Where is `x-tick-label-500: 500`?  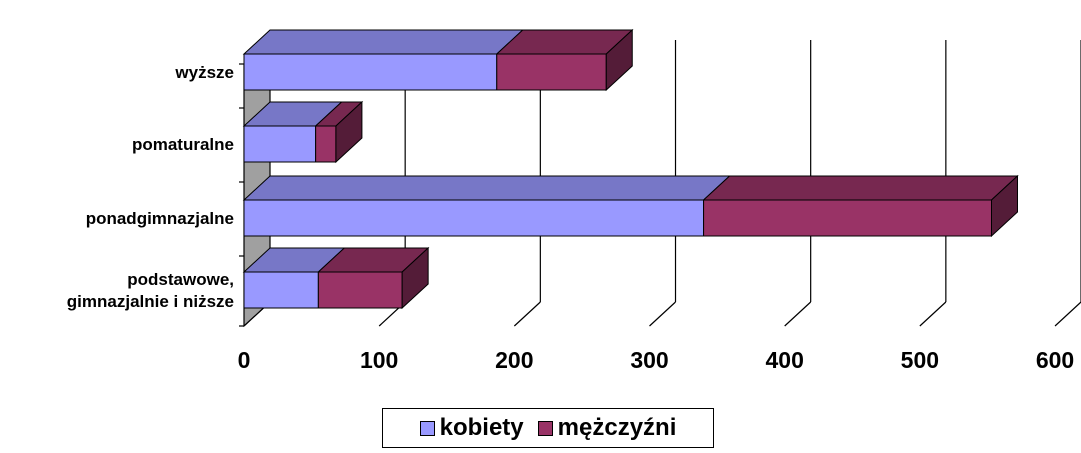
x-tick-label-500: 500 is located at coordinates (920, 360).